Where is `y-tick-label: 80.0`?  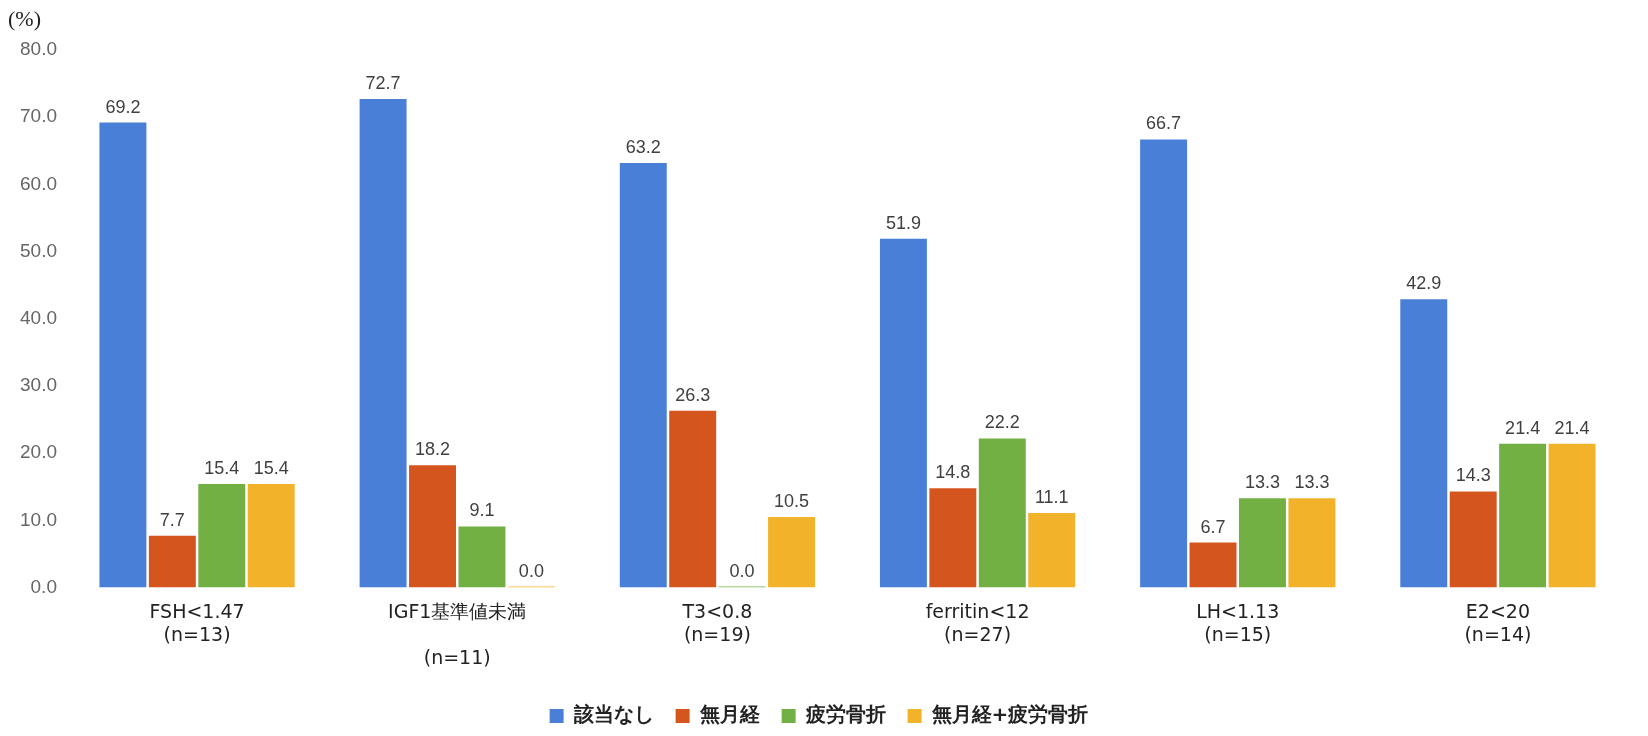 y-tick-label: 80.0 is located at coordinates (38, 49).